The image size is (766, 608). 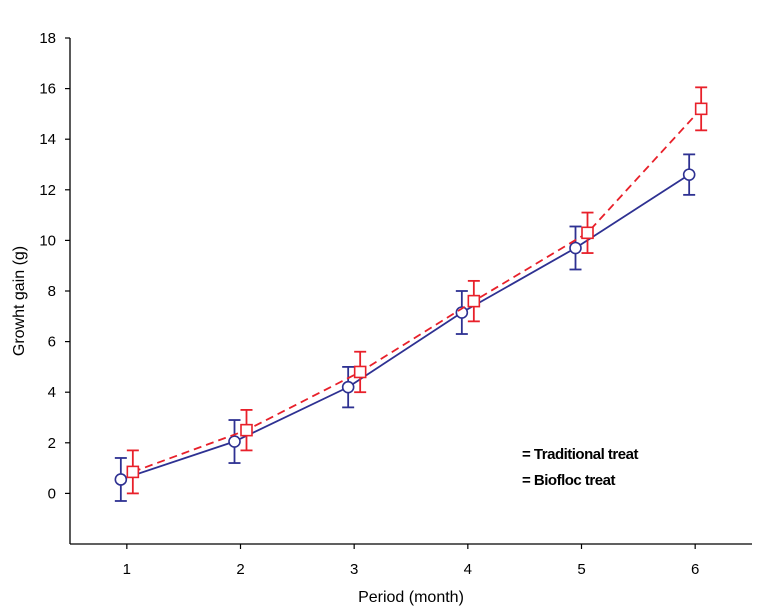 I want to click on y-tick-label: 6, so click(x=52, y=342).